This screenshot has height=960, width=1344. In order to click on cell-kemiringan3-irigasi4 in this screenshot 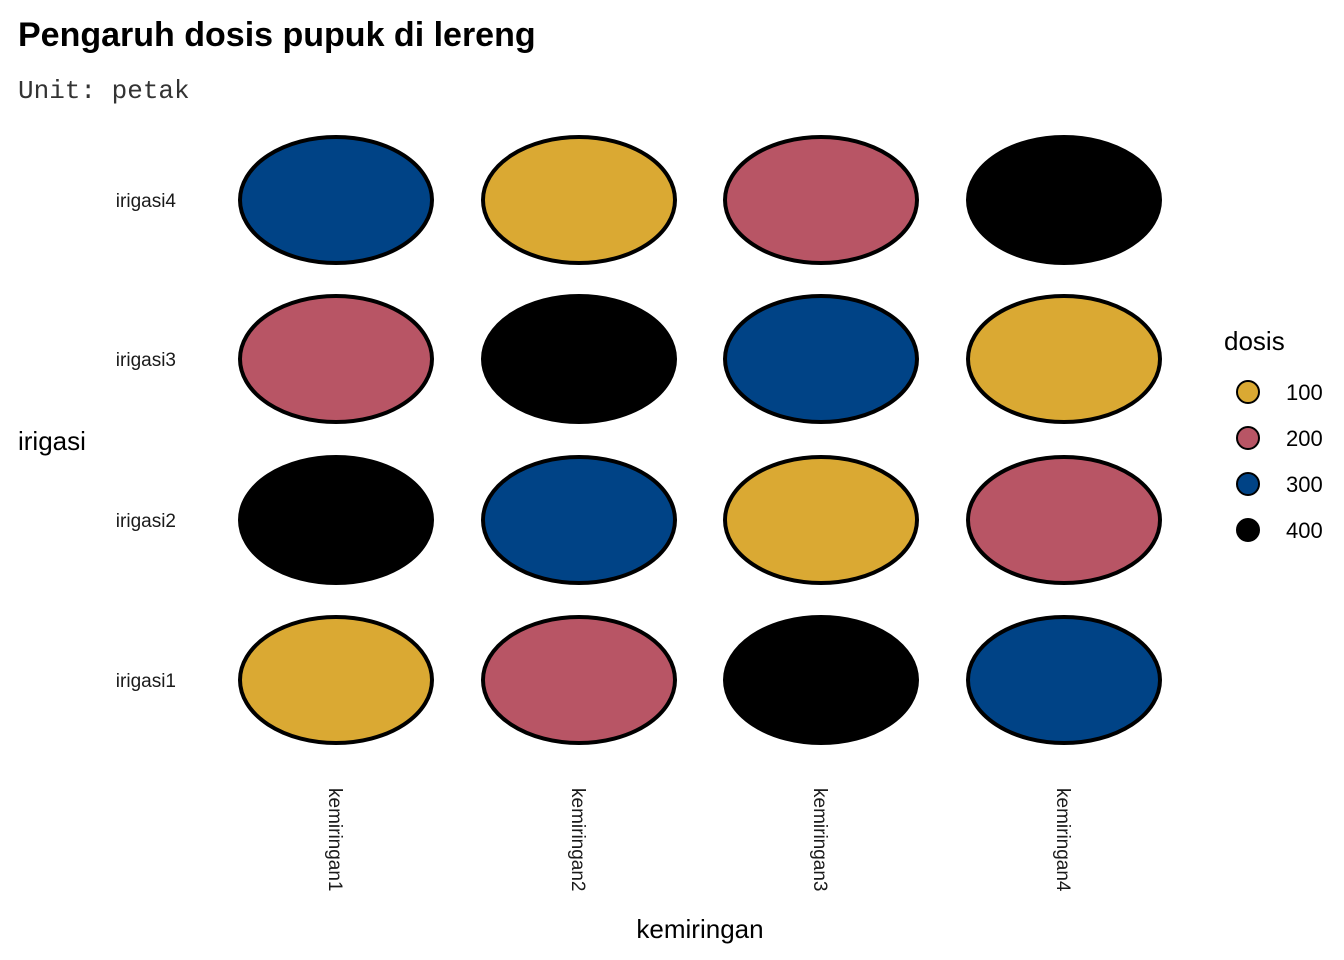, I will do `click(821, 200)`.